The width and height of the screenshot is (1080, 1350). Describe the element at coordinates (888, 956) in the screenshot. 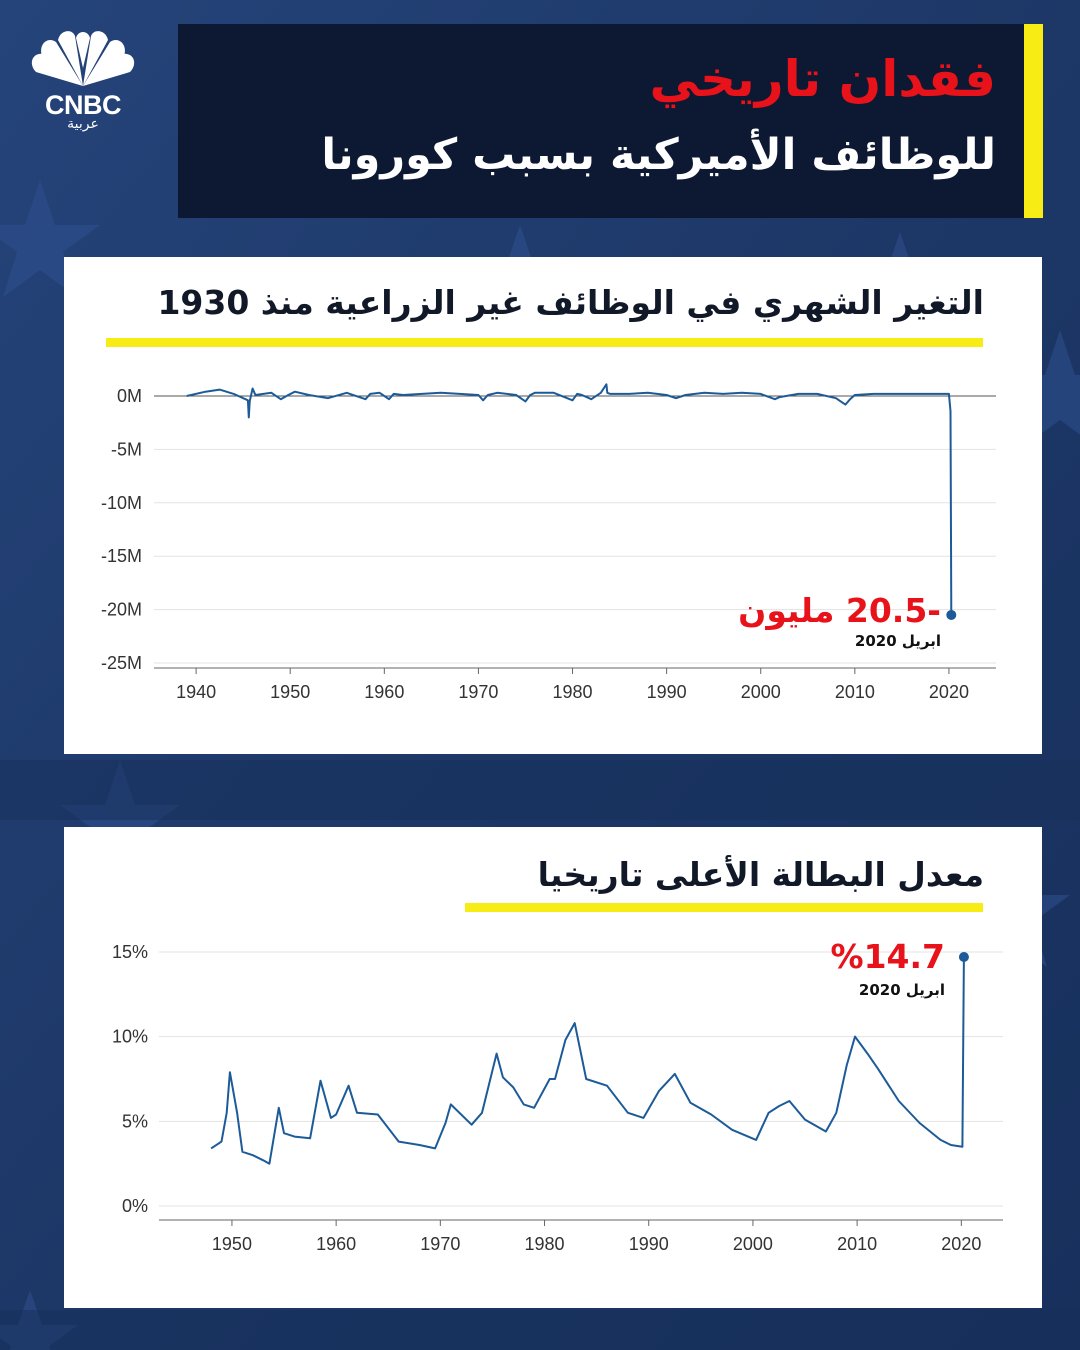

I see `unemployment-annotation-value: %14.7` at that location.